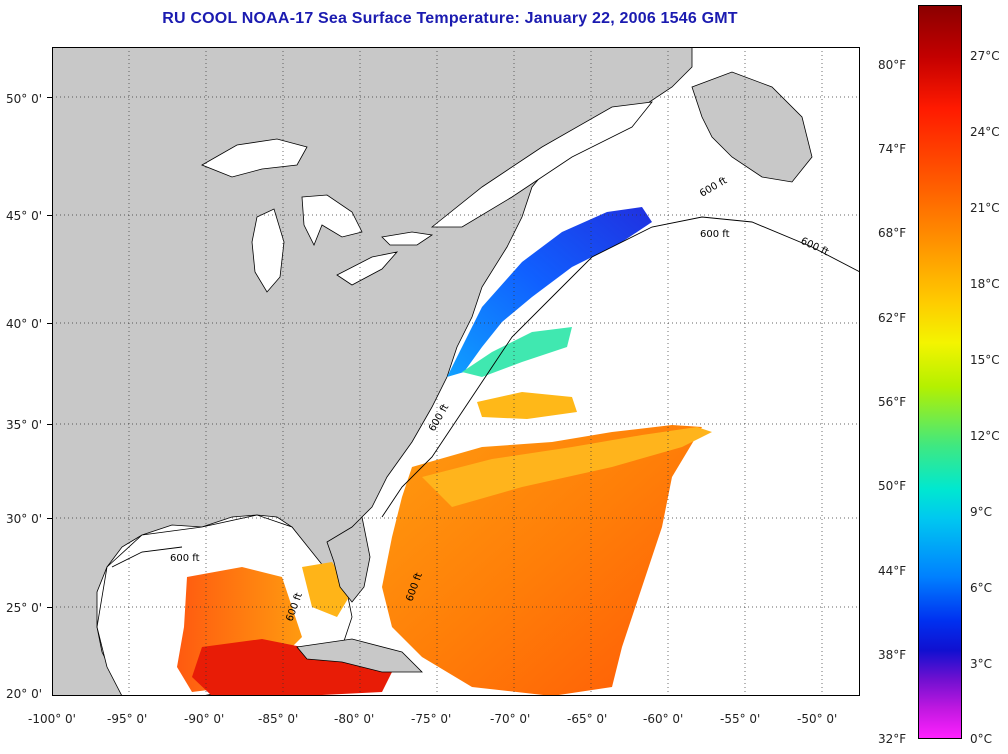 The image size is (1008, 754). I want to click on lat-label-30: 30° 0', so click(24, 519).